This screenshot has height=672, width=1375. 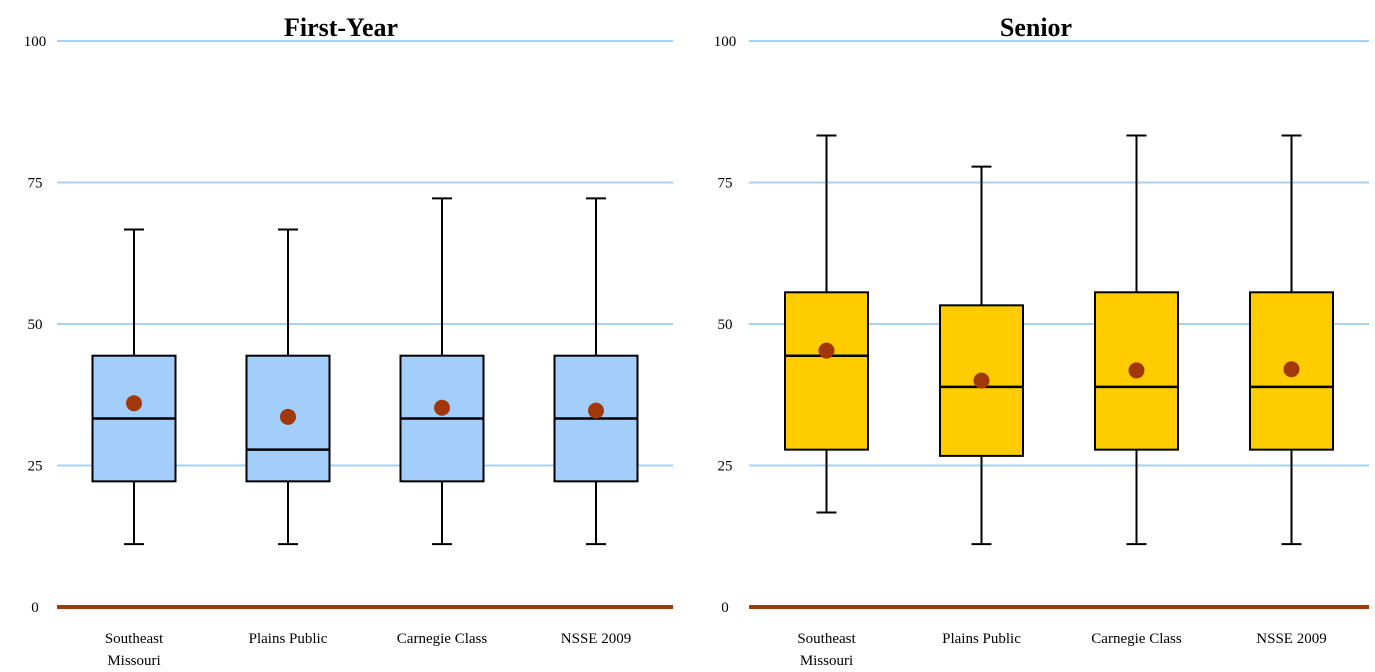 I want to click on panel-2-category-label: Southeast Missouri, so click(x=826, y=650).